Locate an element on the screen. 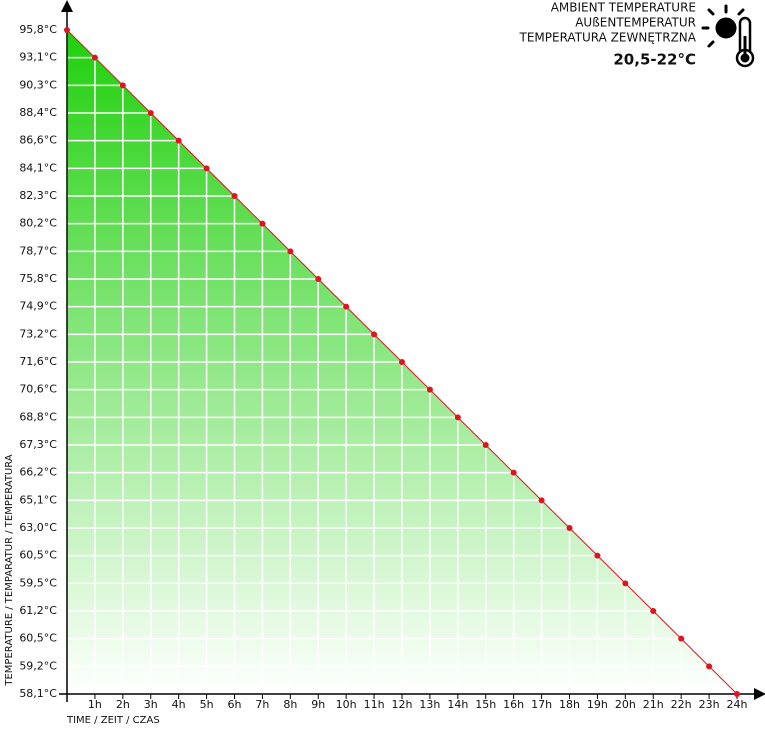 The height and width of the screenshot is (731, 765). x-tick-label: 21h is located at coordinates (653, 704).